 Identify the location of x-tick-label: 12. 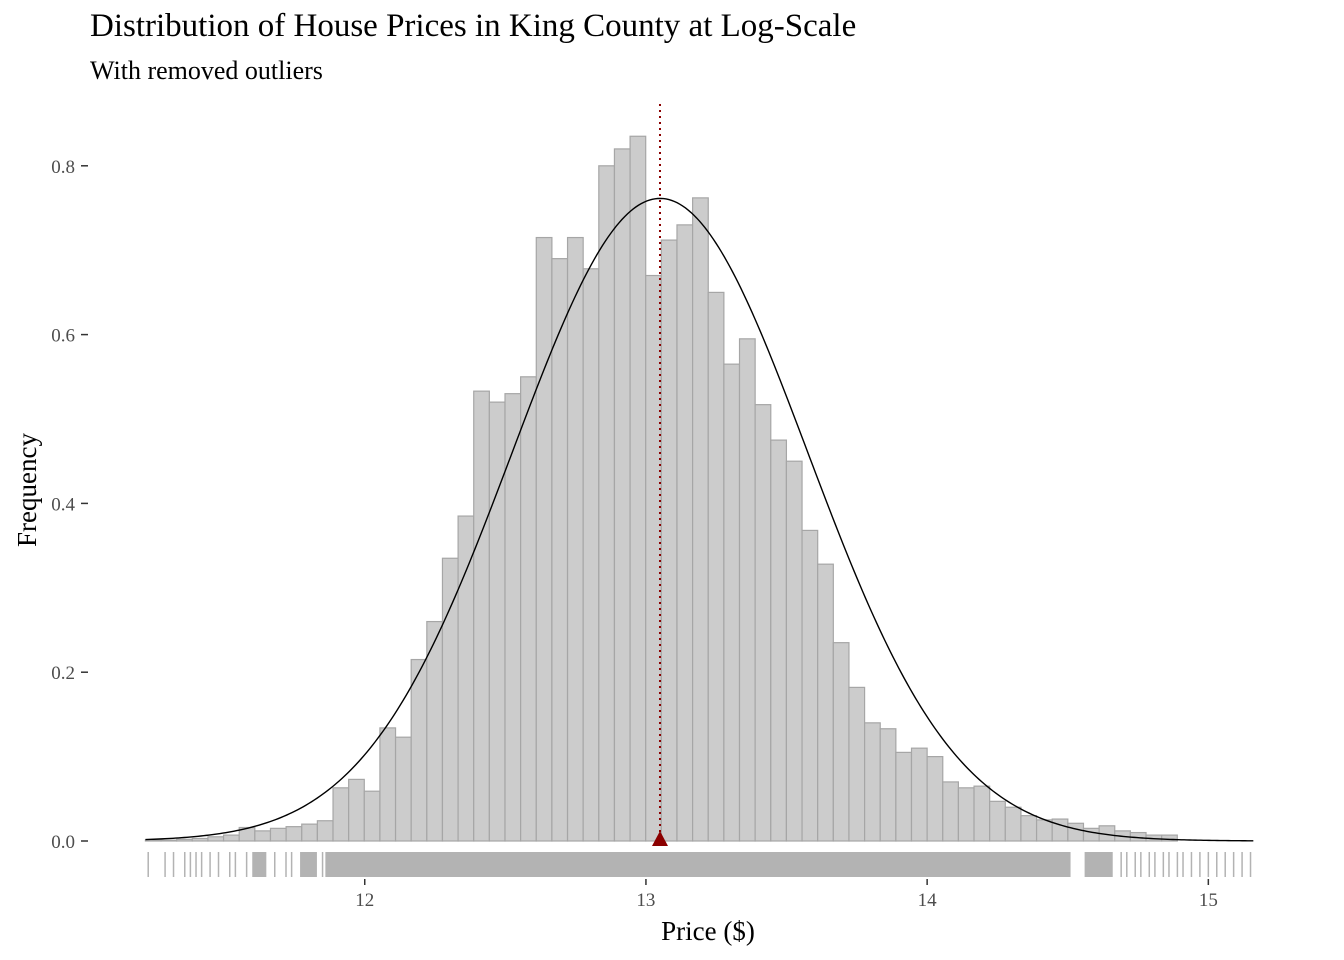
(364, 900).